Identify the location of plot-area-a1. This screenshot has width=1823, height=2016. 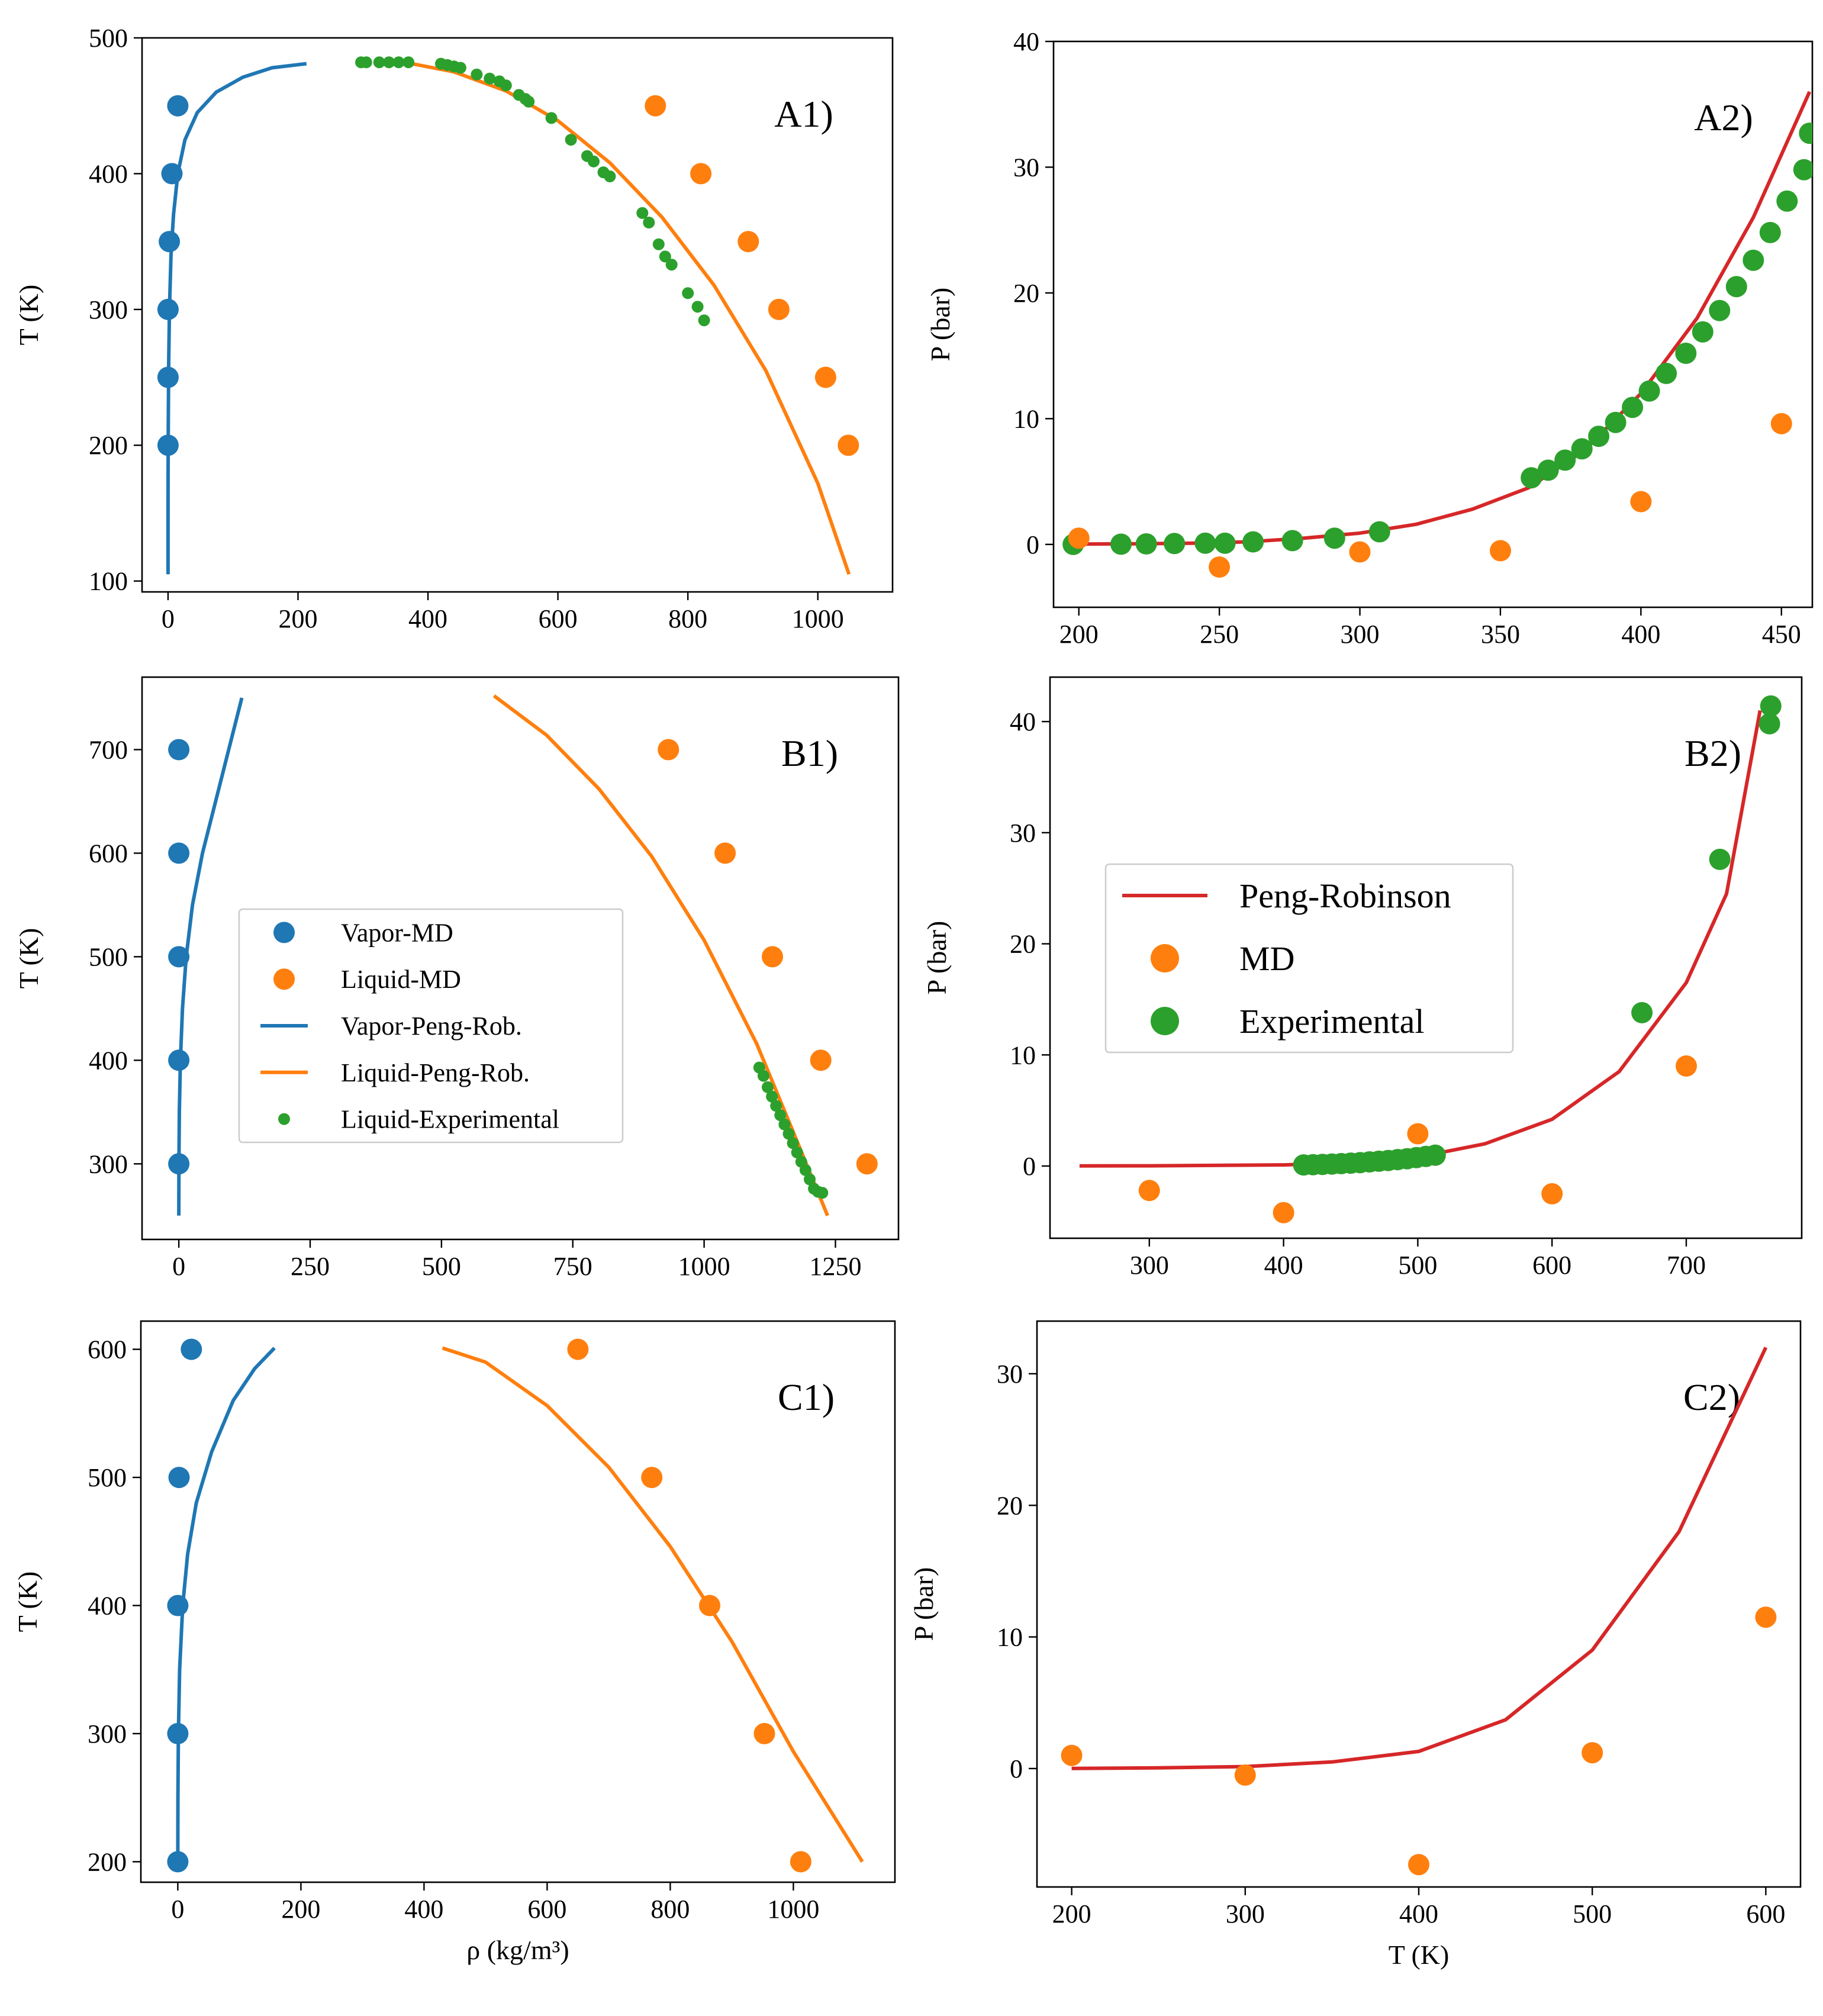
(508, 315).